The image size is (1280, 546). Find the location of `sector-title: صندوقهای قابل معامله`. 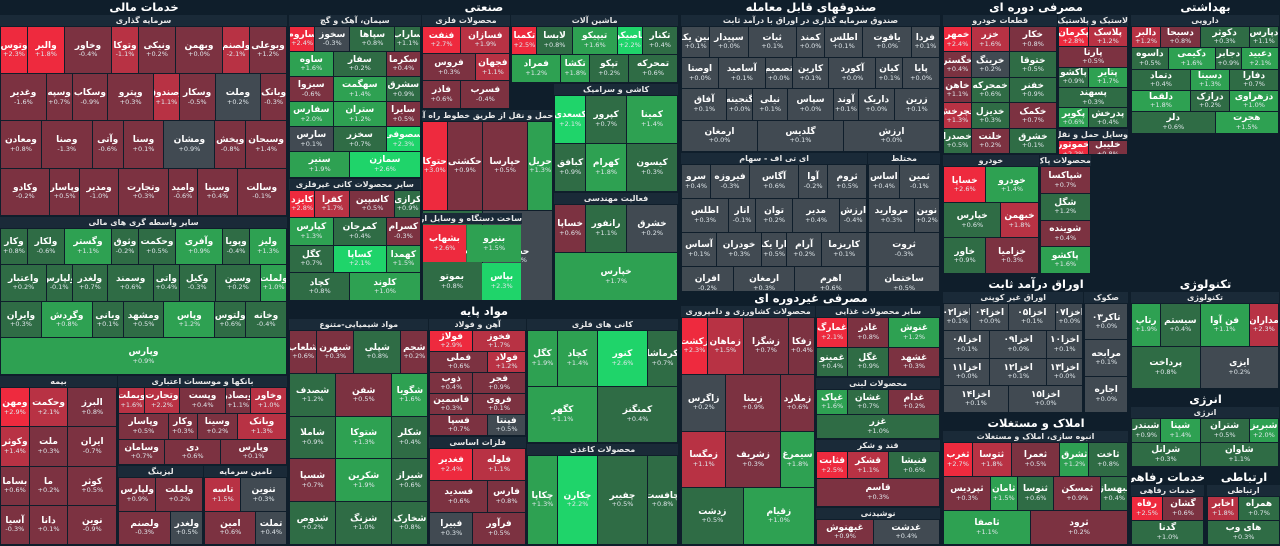

sector-title: صندوقهای قابل معامله is located at coordinates (811, 7).